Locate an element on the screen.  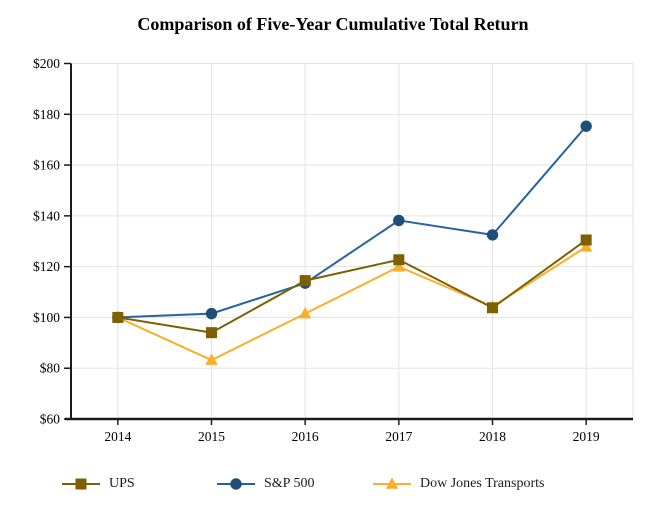
legend-item-dow-jones-transports: Dow Jones Transports is located at coordinates (458, 484).